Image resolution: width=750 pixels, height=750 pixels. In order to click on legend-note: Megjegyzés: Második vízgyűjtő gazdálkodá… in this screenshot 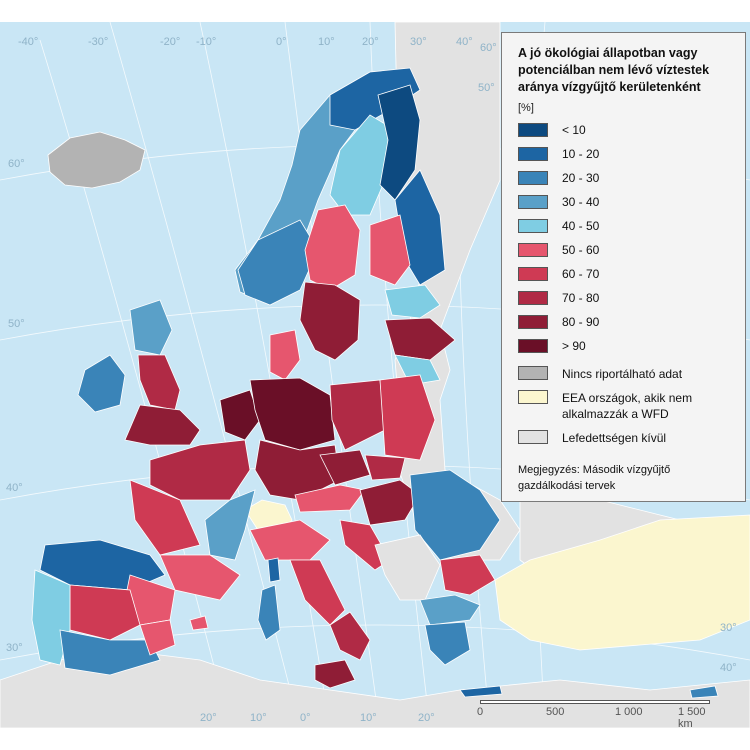, I will do `click(594, 478)`.